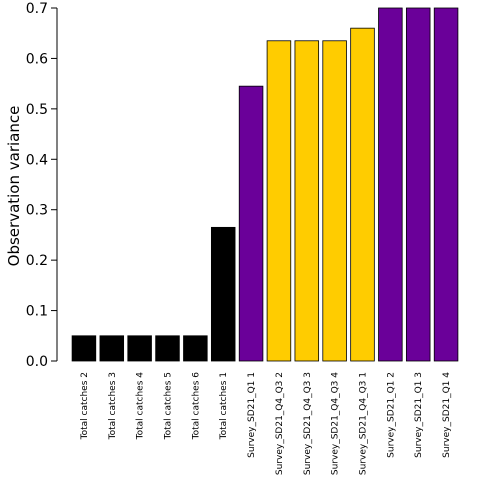 This screenshot has height=480, width=480. Describe the element at coordinates (85, 406) in the screenshot. I see `x-tick-label: Total catches 2` at that location.